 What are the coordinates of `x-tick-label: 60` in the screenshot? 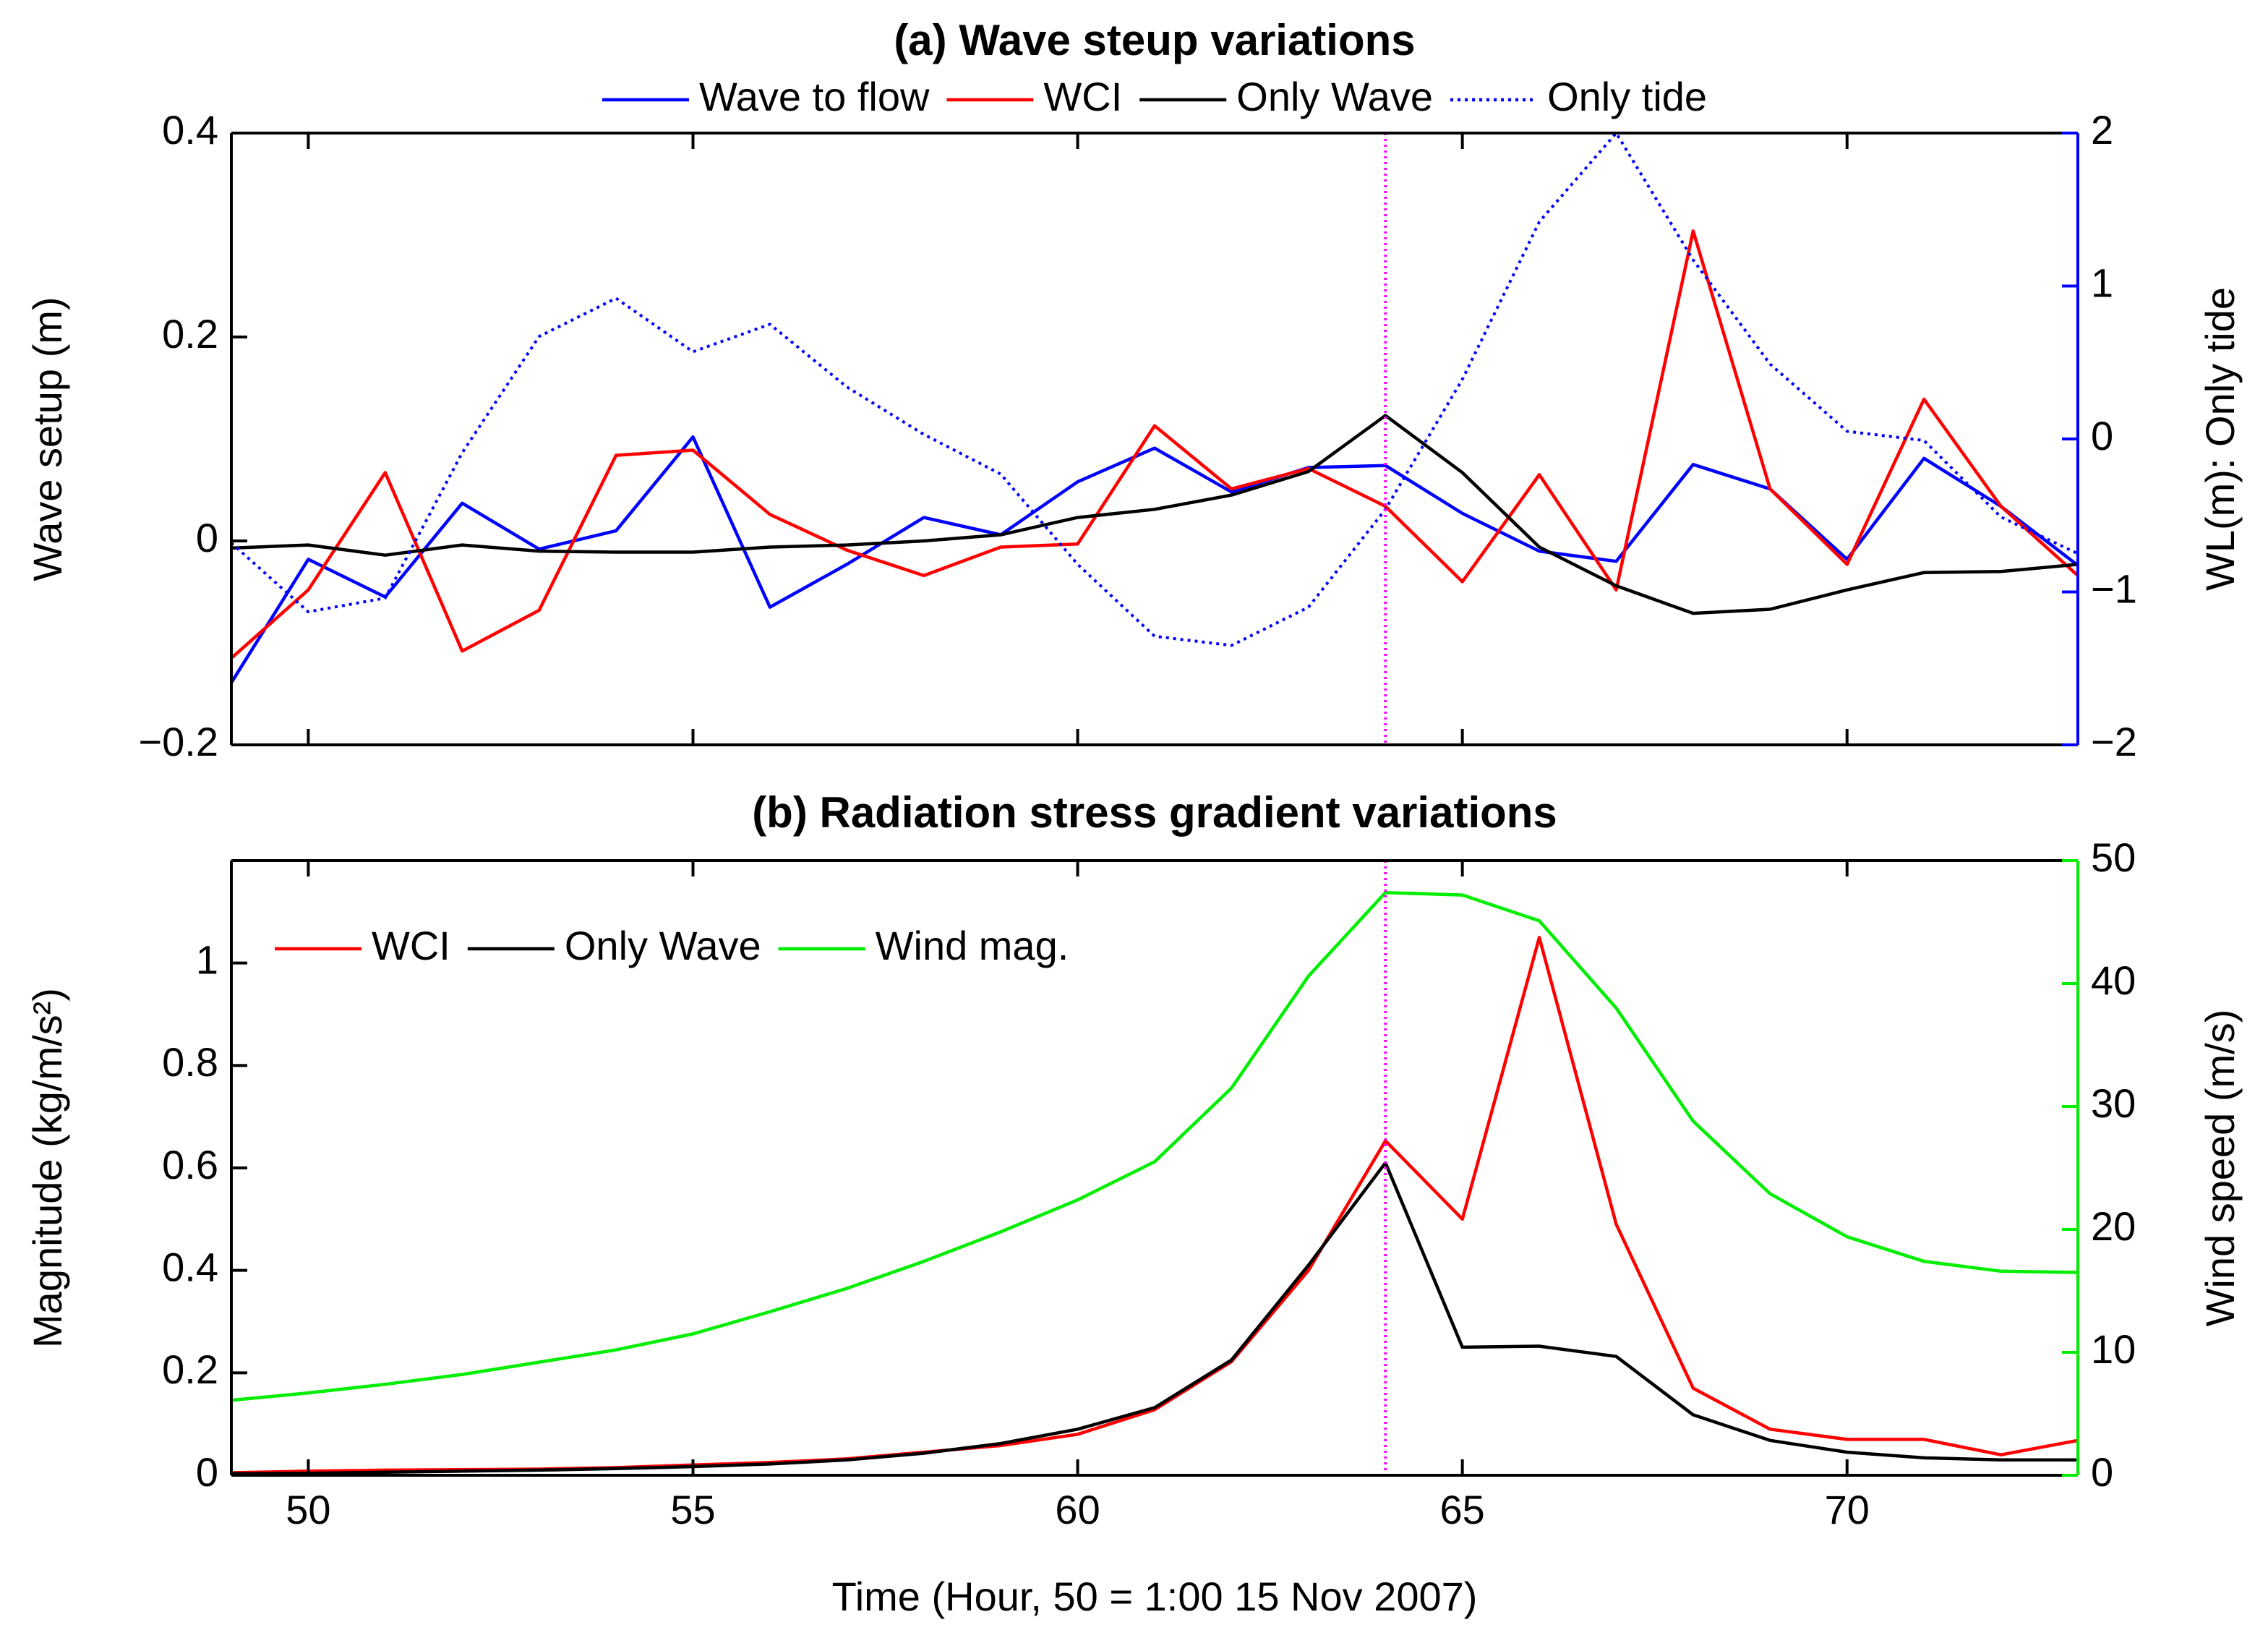 It's located at (1077, 1509).